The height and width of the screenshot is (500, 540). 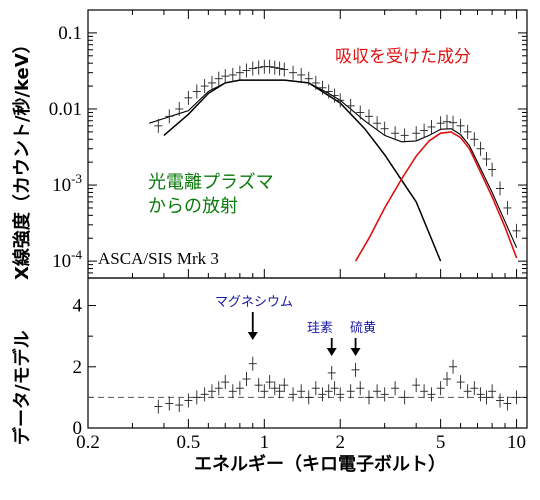 What do you see at coordinates (78, 306) in the screenshot?
I see `y-tick-label-ratio: 4` at bounding box center [78, 306].